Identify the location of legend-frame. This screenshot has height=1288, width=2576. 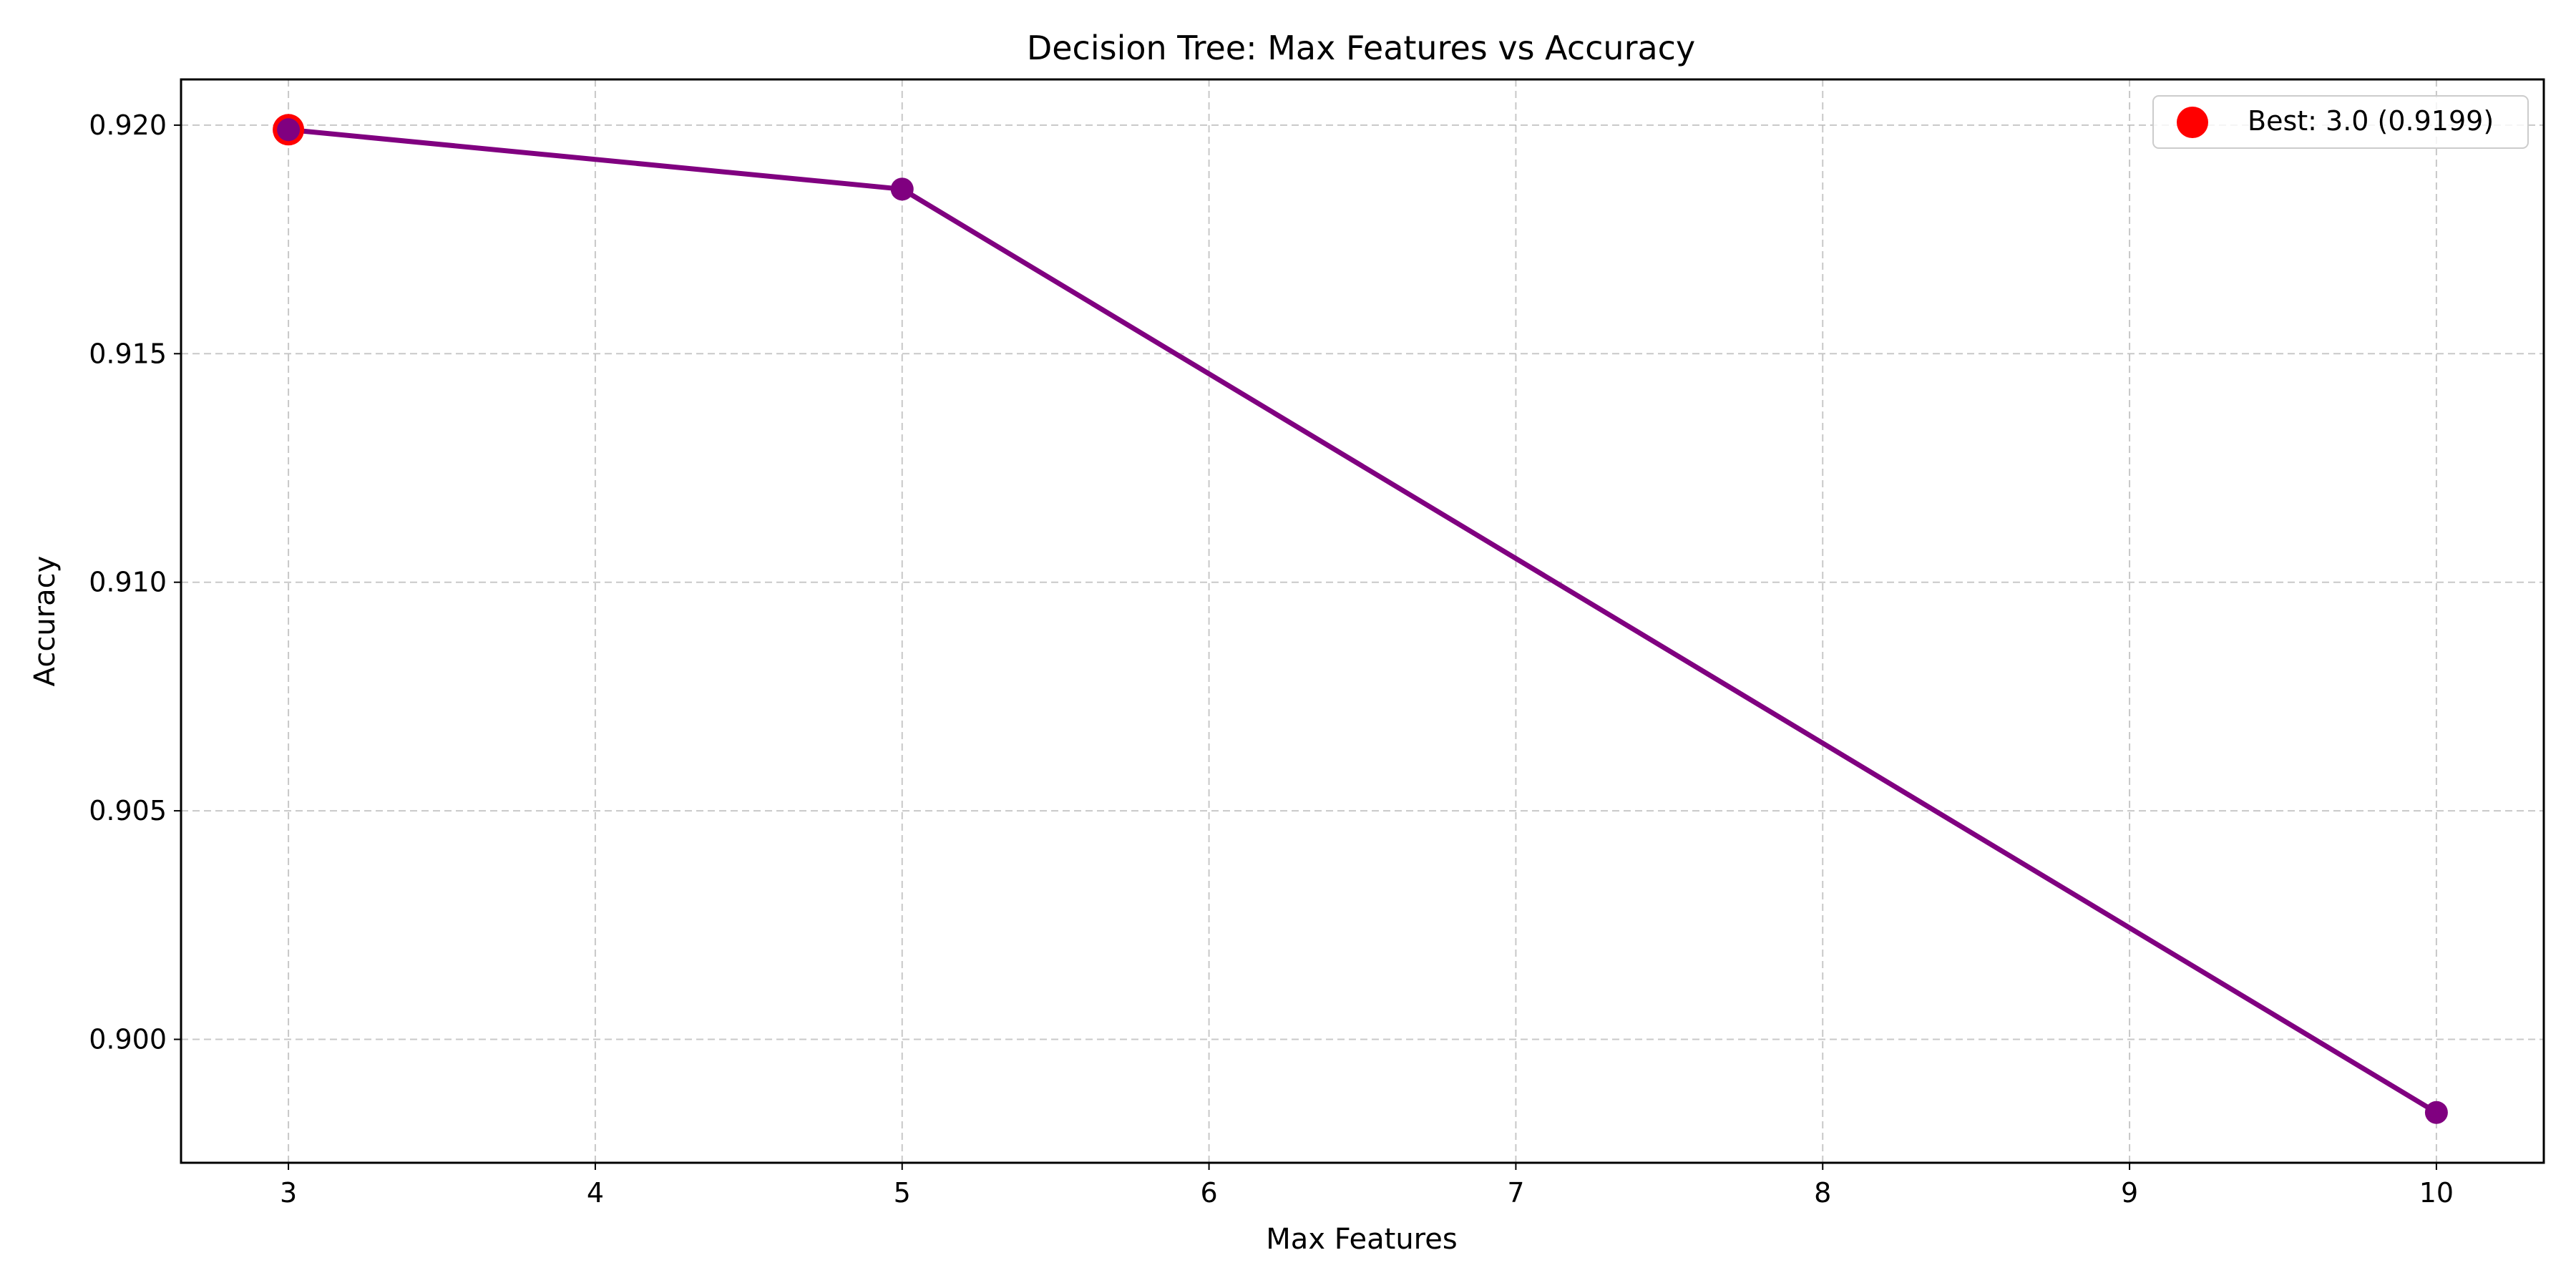
(2340, 122).